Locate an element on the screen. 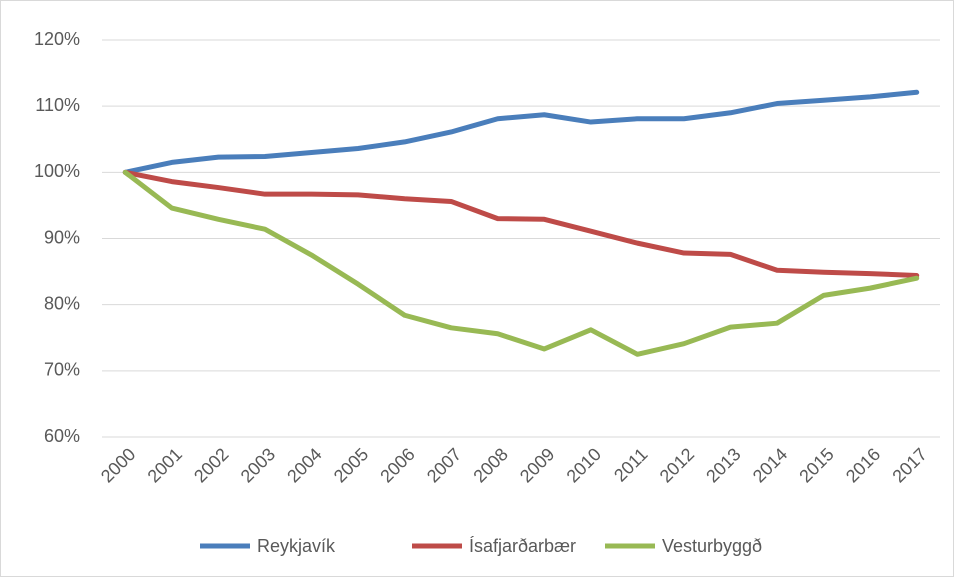  y-tick-label: 110% is located at coordinates (57, 105).